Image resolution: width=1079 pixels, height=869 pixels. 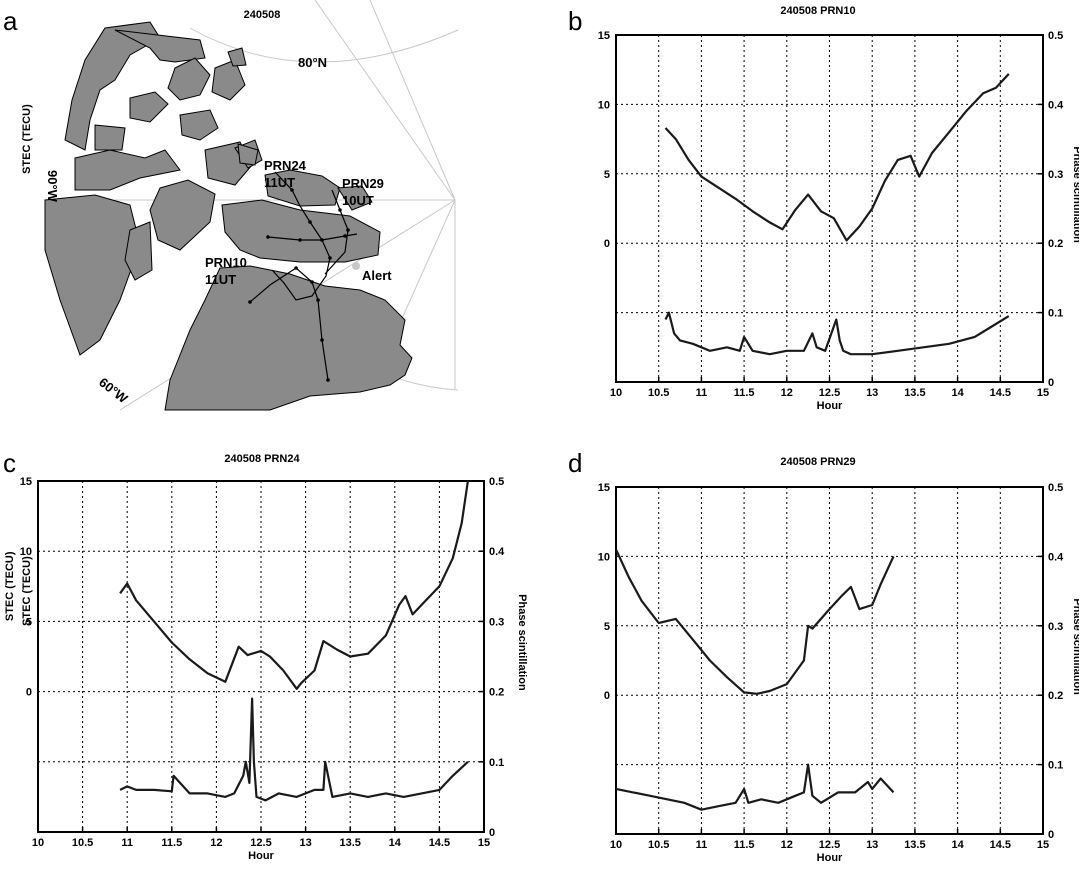 I want to click on panel-d-label: d, so click(x=575, y=463).